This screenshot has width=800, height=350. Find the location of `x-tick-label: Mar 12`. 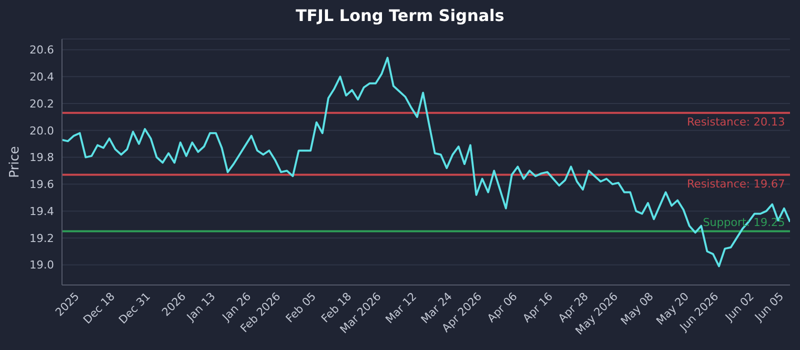

x-tick-label: Mar 12 is located at coordinates (401, 308).